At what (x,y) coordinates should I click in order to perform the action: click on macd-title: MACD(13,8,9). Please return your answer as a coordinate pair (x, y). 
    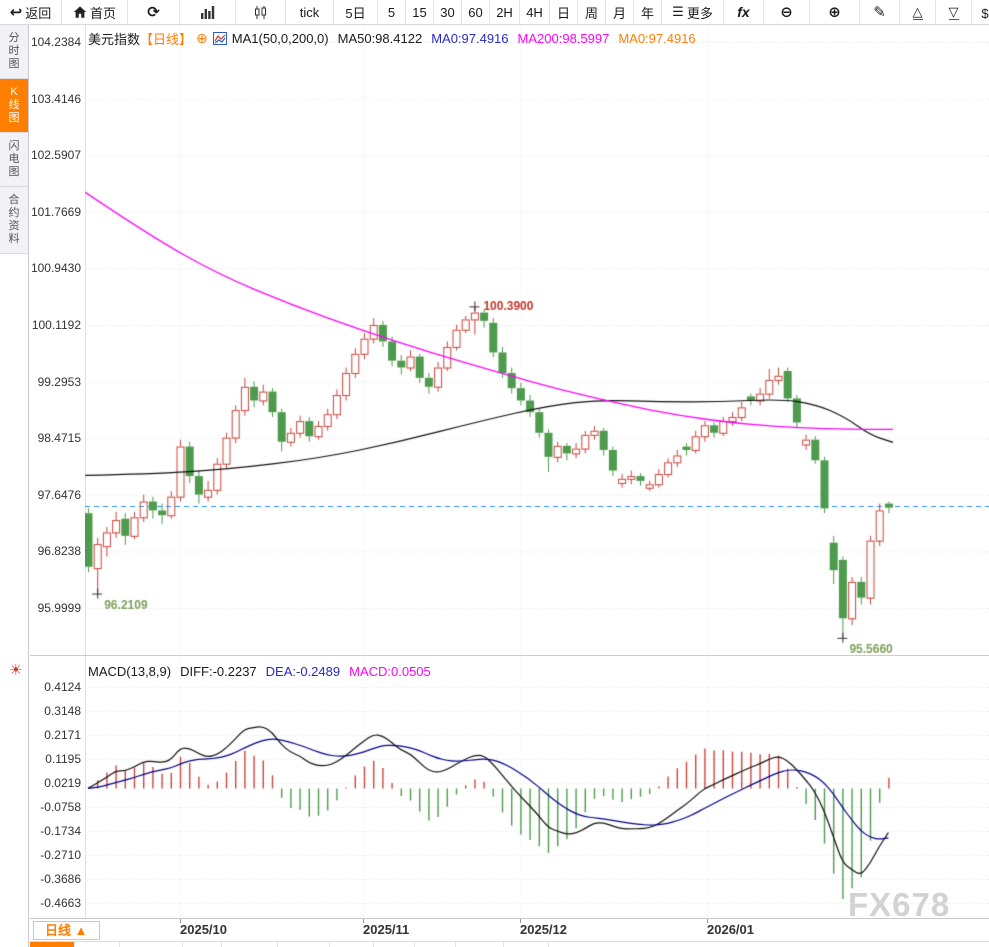
    Looking at the image, I should click on (130, 671).